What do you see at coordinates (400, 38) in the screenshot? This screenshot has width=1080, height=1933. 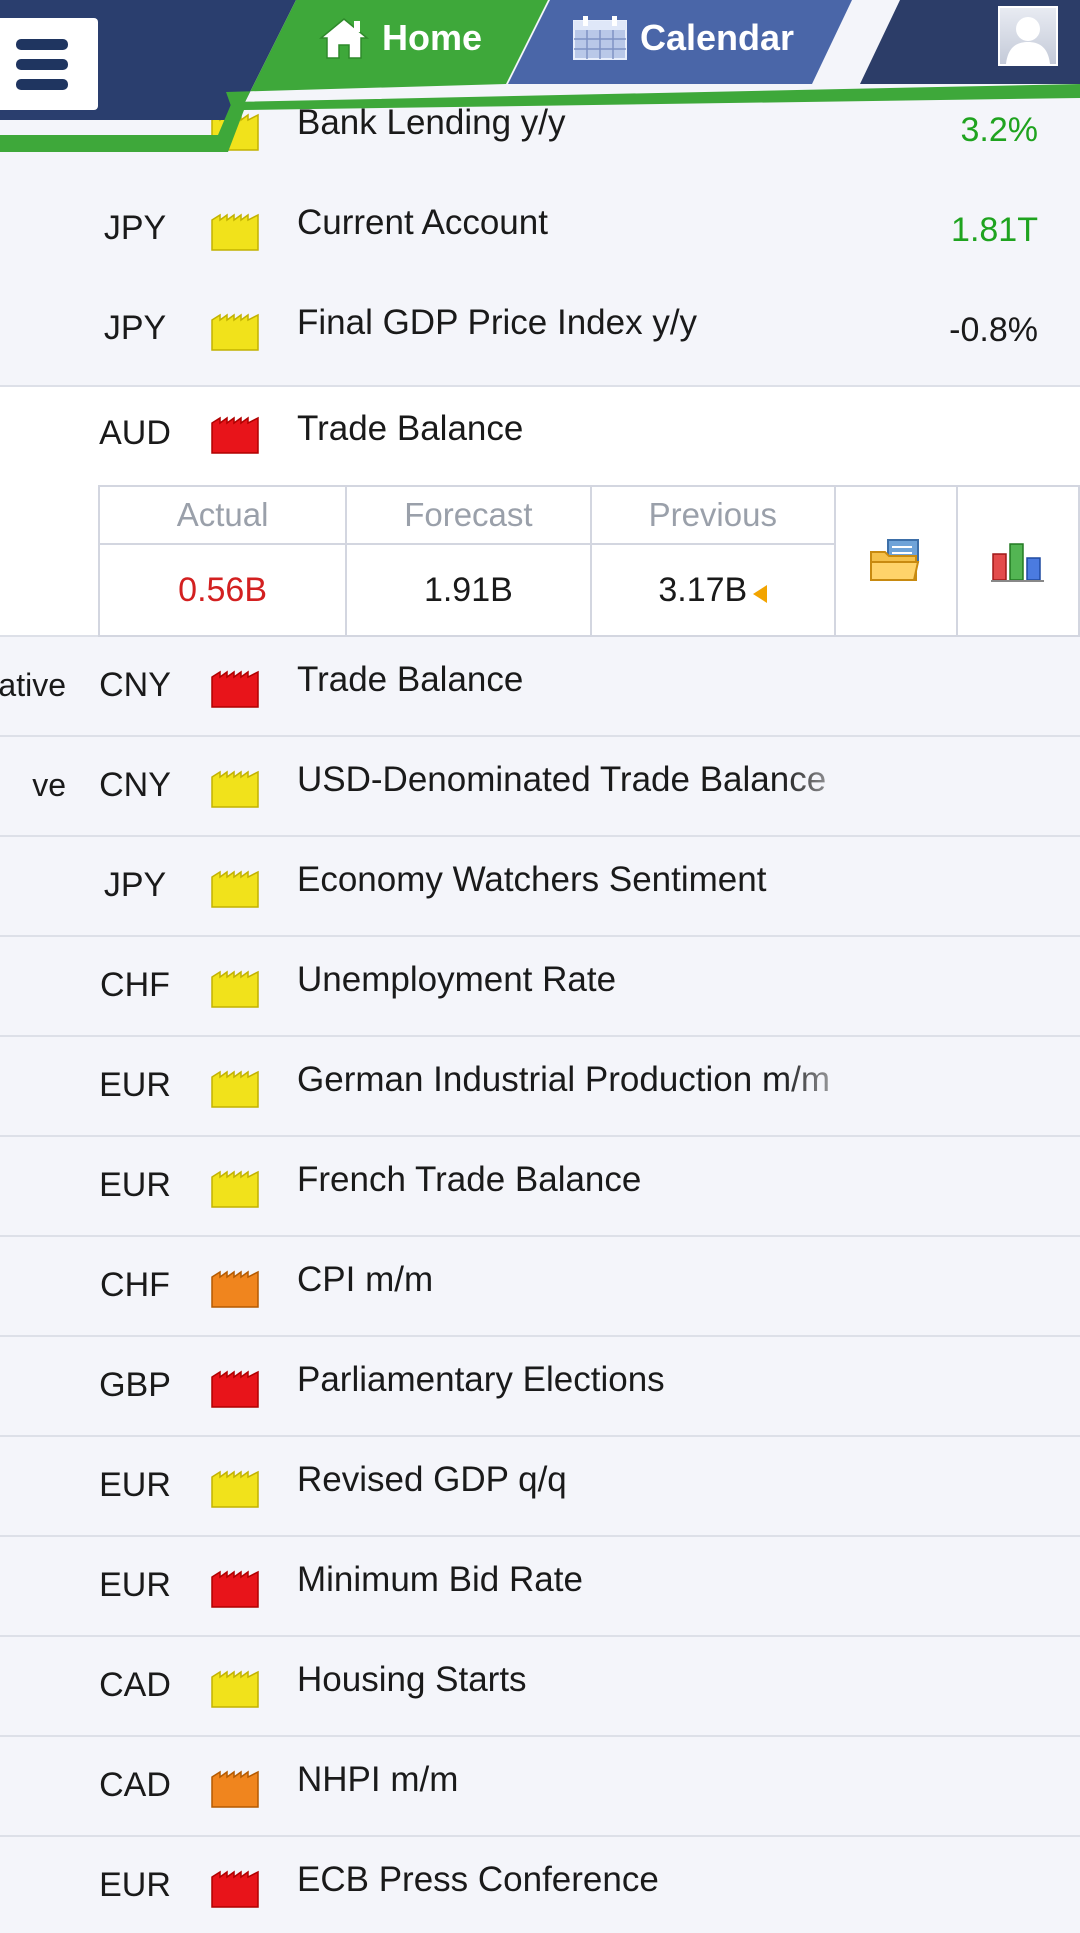 I see `tab-home: Home` at bounding box center [400, 38].